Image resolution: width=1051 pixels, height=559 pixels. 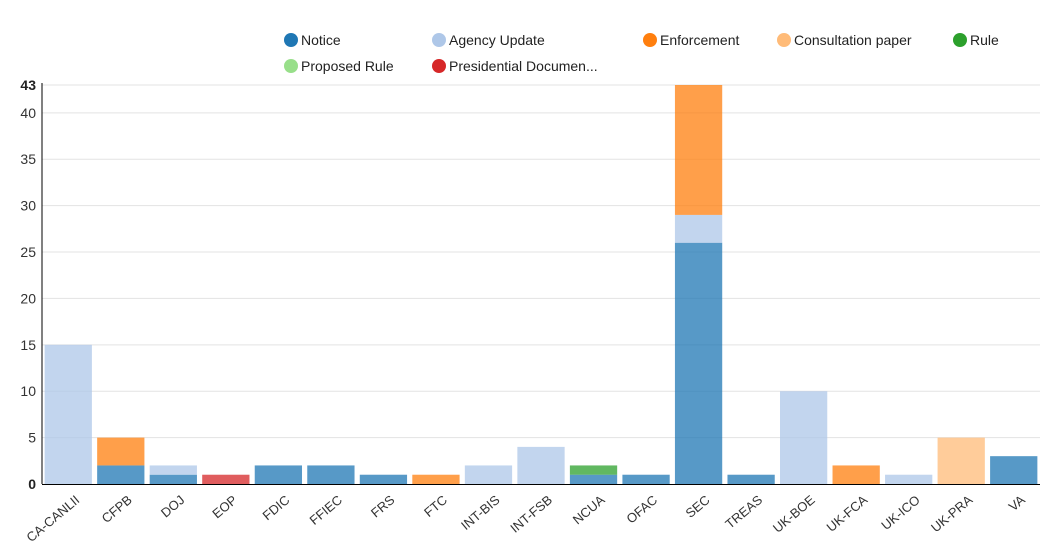 I want to click on bar-va-notice, so click(x=1014, y=470).